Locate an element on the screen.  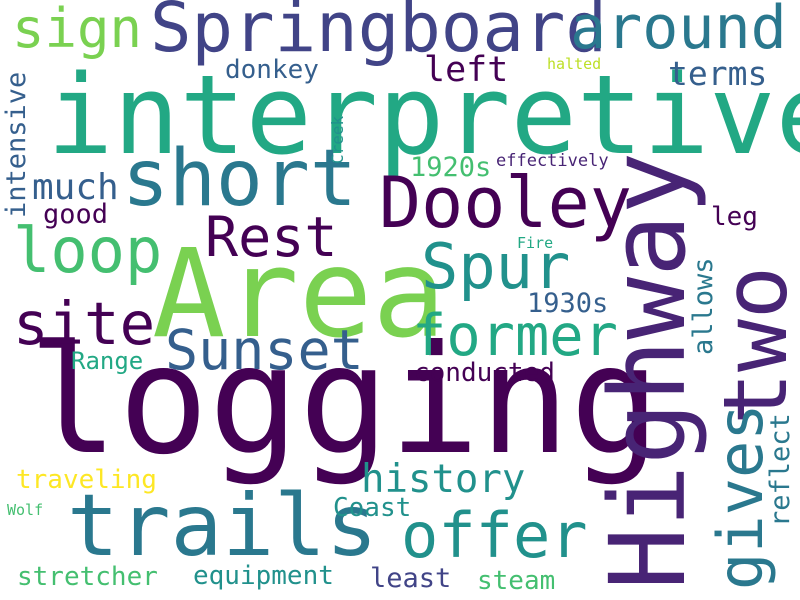
word-two: two is located at coordinates (752, 345).